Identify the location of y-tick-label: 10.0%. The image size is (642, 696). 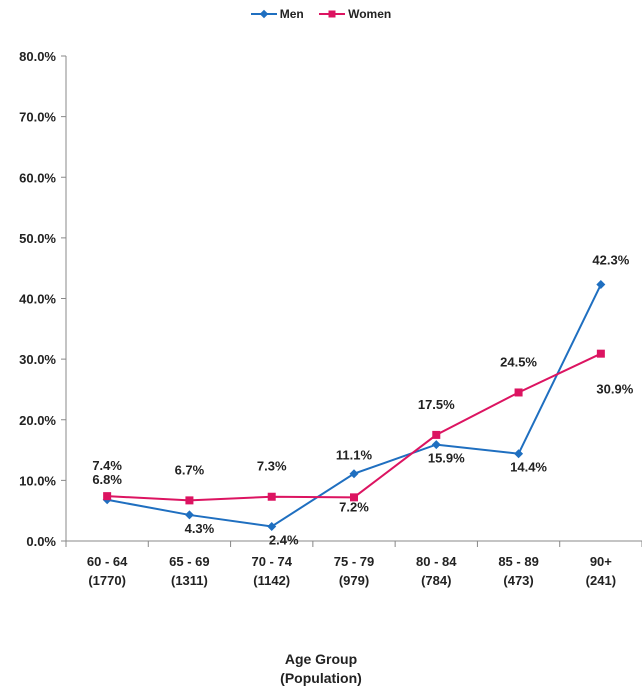
(37, 480).